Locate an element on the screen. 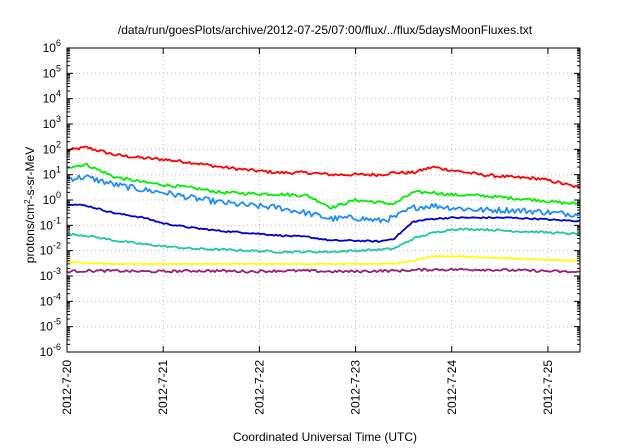 Image resolution: width=640 pixels, height=448 pixels. y-tick-label: 10⁻³ is located at coordinates (50, 274).